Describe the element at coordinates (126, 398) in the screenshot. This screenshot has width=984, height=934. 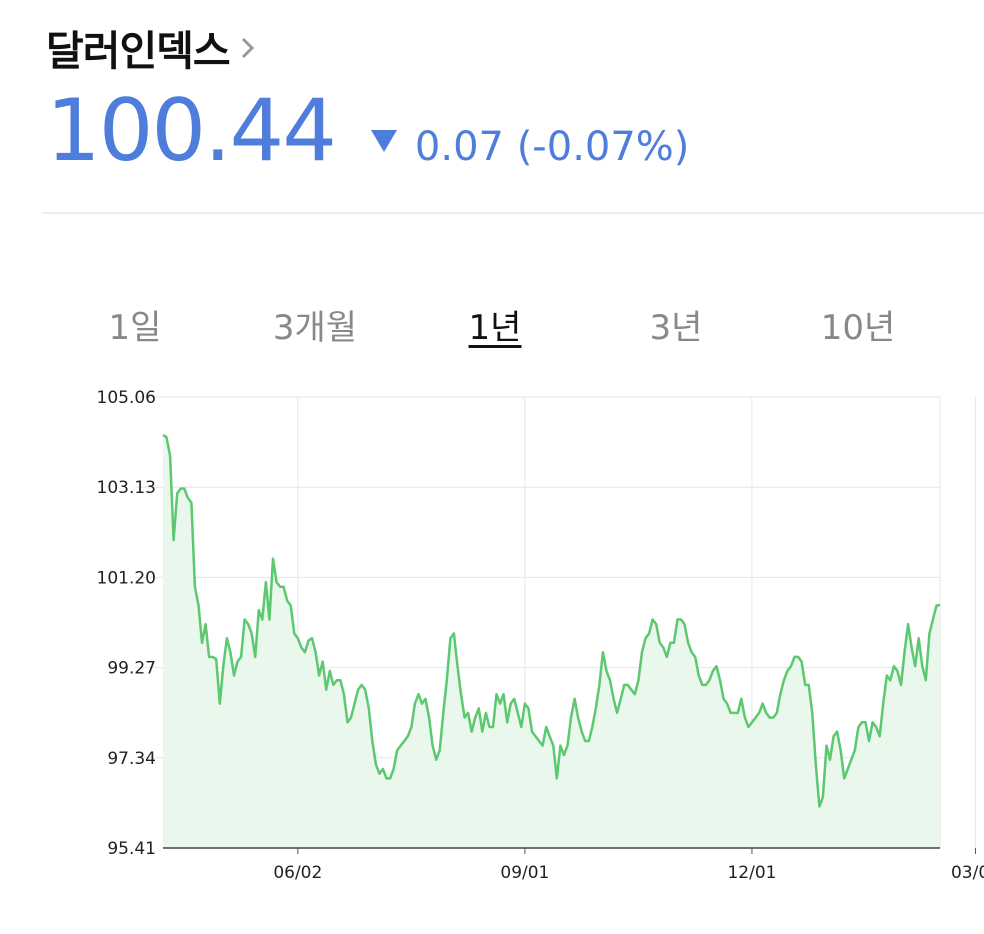
I see `y-tick-label: 105.06` at that location.